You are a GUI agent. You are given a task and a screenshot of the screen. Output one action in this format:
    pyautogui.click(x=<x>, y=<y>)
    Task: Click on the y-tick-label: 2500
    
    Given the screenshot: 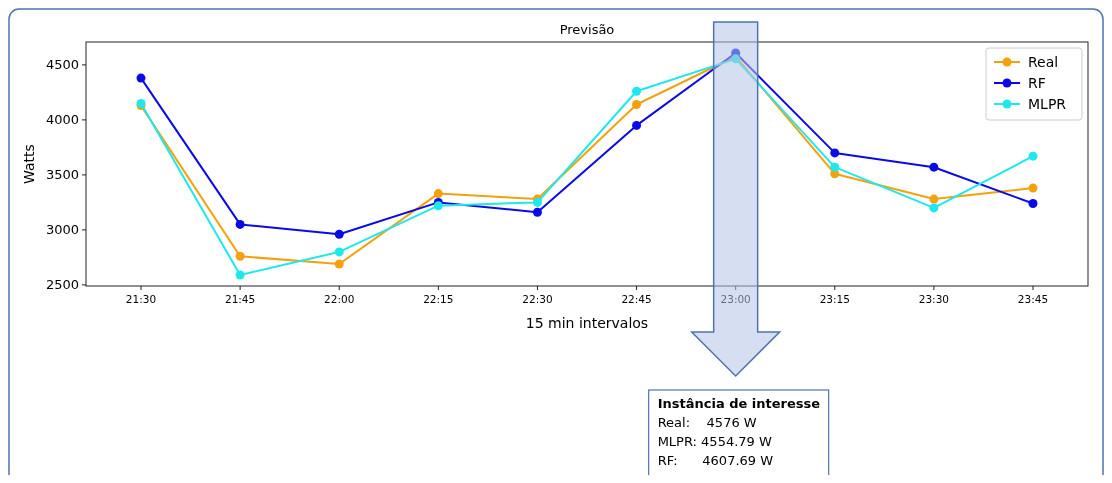 What is the action you would take?
    pyautogui.click(x=62, y=285)
    